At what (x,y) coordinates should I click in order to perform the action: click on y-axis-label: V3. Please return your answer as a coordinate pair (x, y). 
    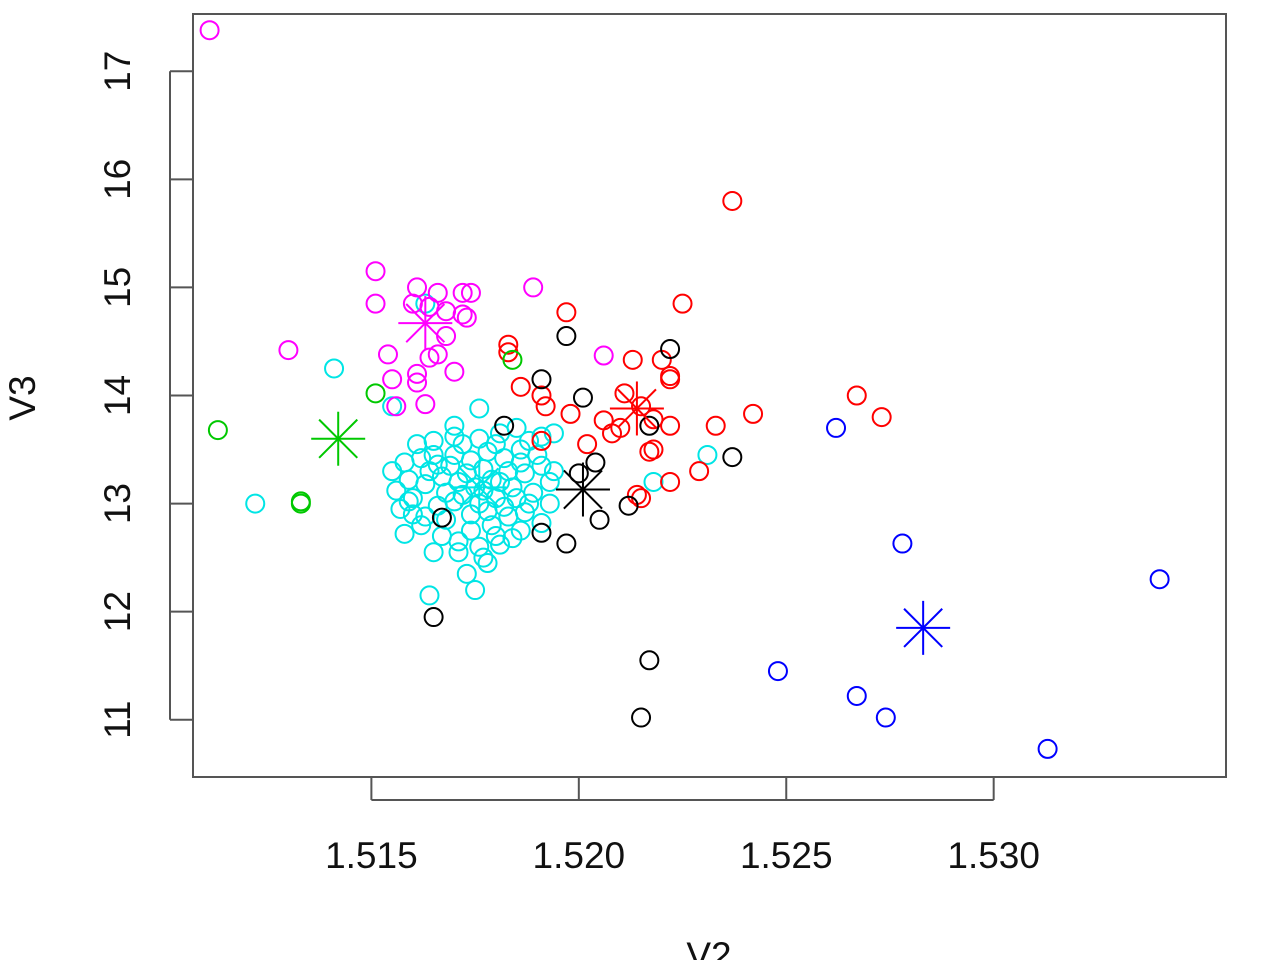
    Looking at the image, I should click on (22, 397).